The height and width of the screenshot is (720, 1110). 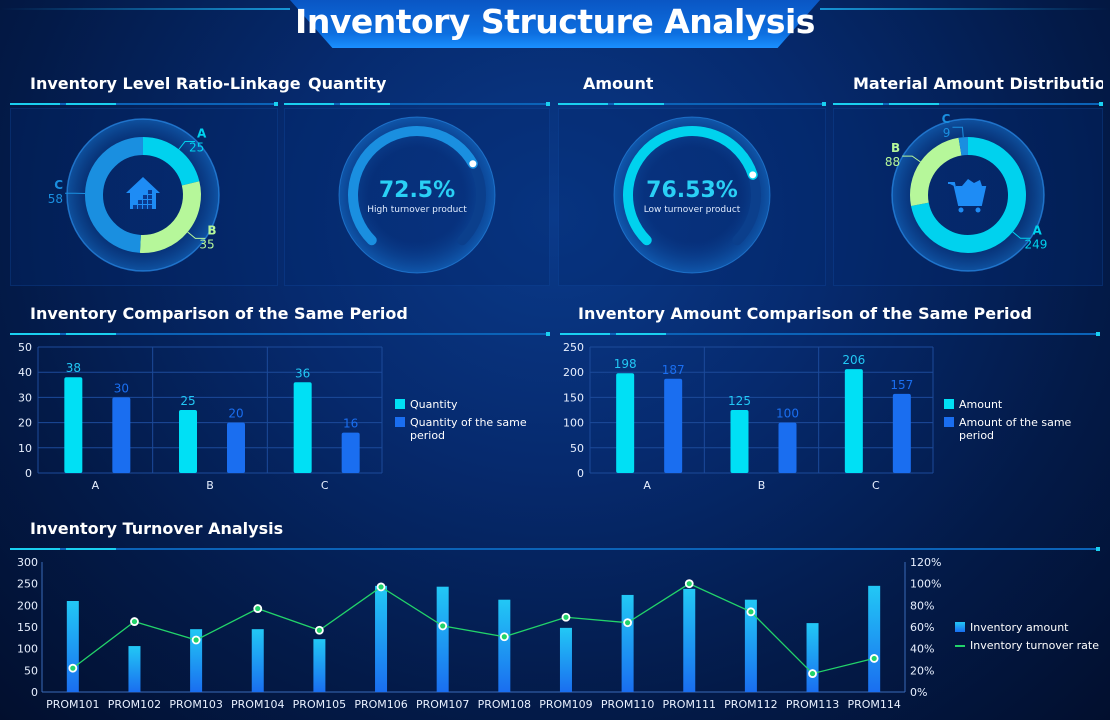 I want to click on turnover-point-PROM110, so click(x=628, y=623).